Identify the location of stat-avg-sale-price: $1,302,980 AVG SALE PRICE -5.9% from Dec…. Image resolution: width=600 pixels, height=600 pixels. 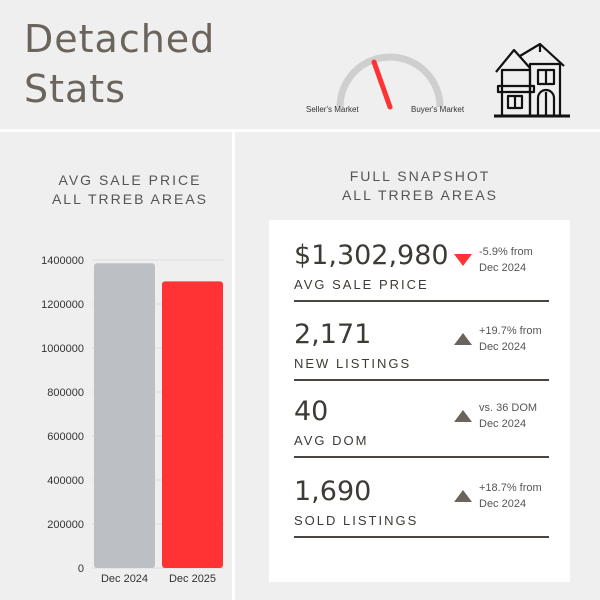
(421, 275).